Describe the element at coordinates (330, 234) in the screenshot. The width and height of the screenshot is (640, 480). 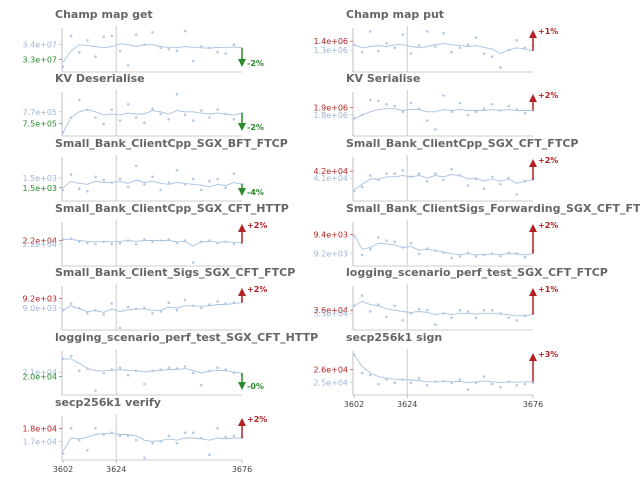
I see `y-tick-label: 9.4e+03` at that location.